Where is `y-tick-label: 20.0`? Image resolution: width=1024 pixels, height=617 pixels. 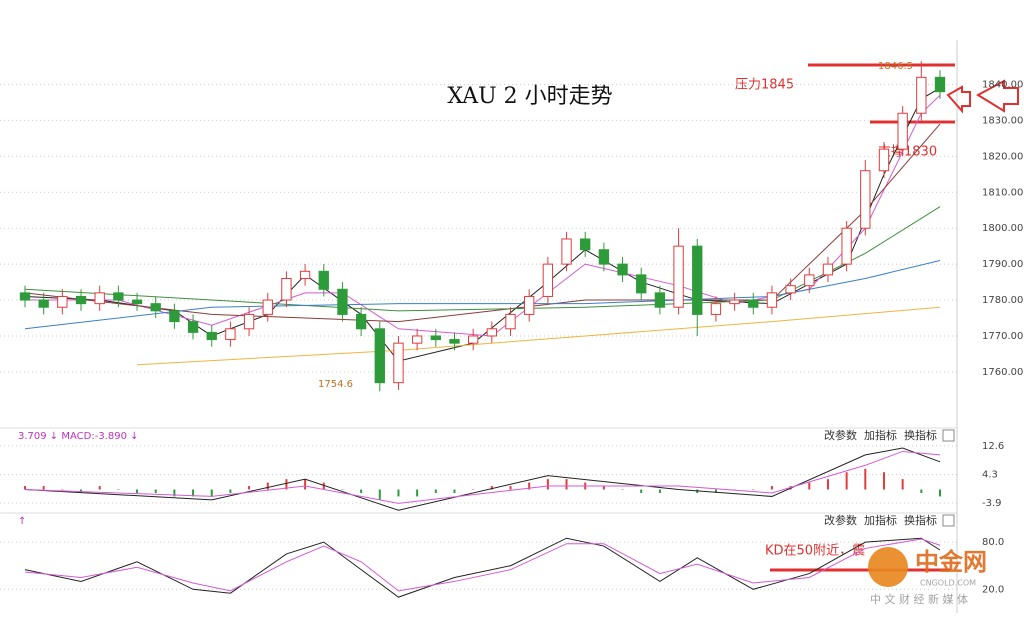 y-tick-label: 20.0 is located at coordinates (993, 589).